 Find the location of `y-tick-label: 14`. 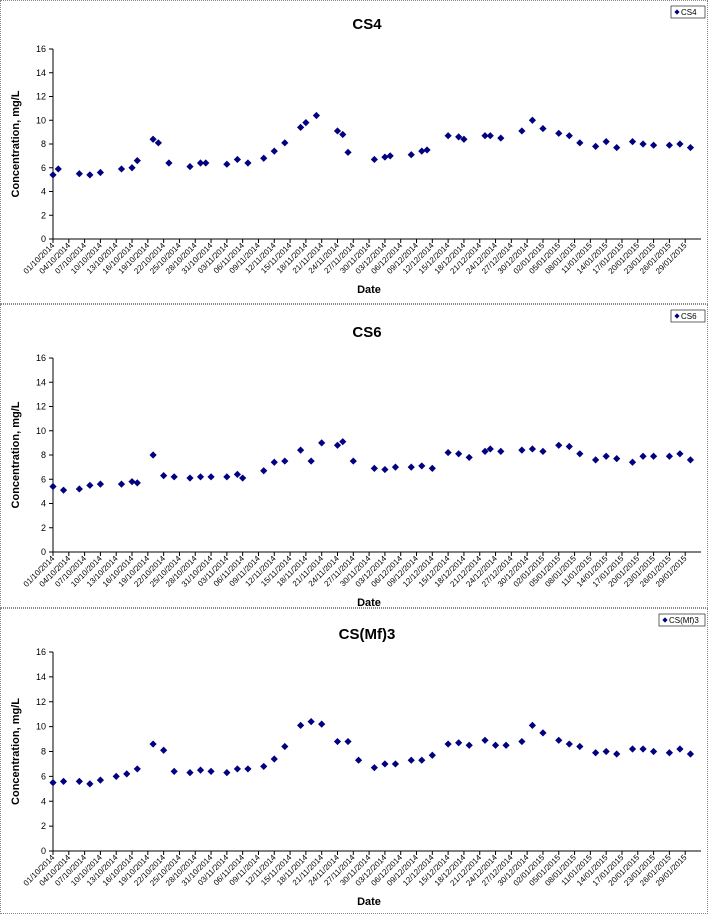

y-tick-label: 14 is located at coordinates (41, 382).